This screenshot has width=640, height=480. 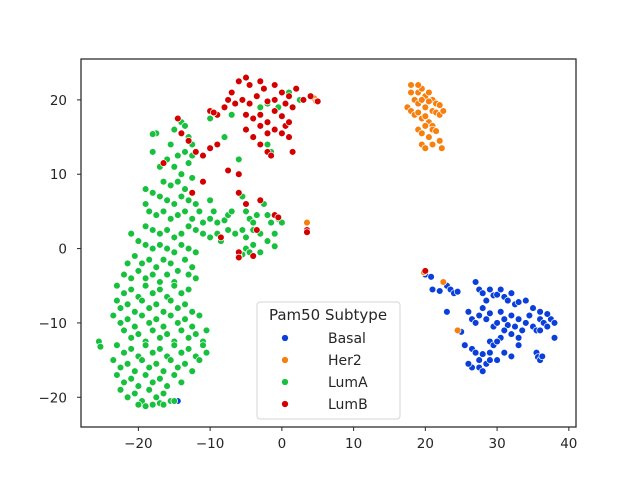 What do you see at coordinates (138, 444) in the screenshot?
I see `x-tick-label: −20` at bounding box center [138, 444].